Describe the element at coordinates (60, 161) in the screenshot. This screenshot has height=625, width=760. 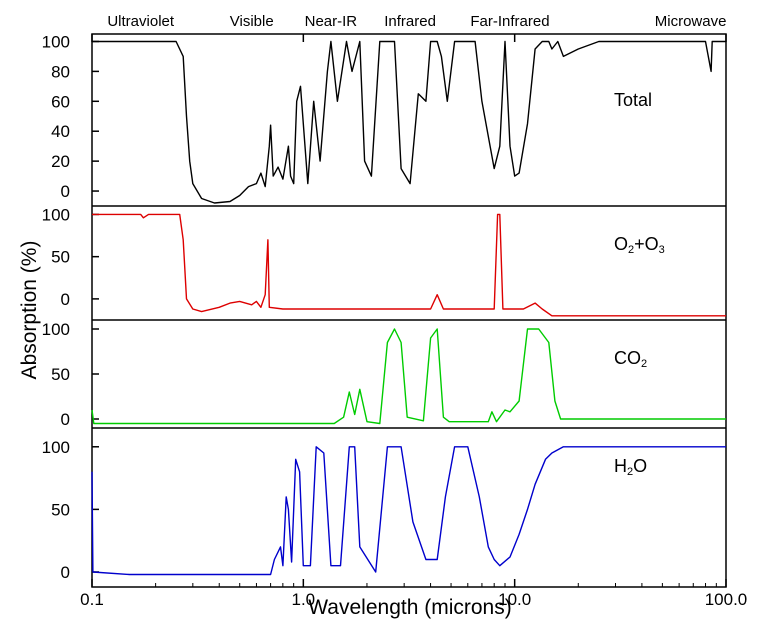
I see `y-tick-label: 20` at that location.